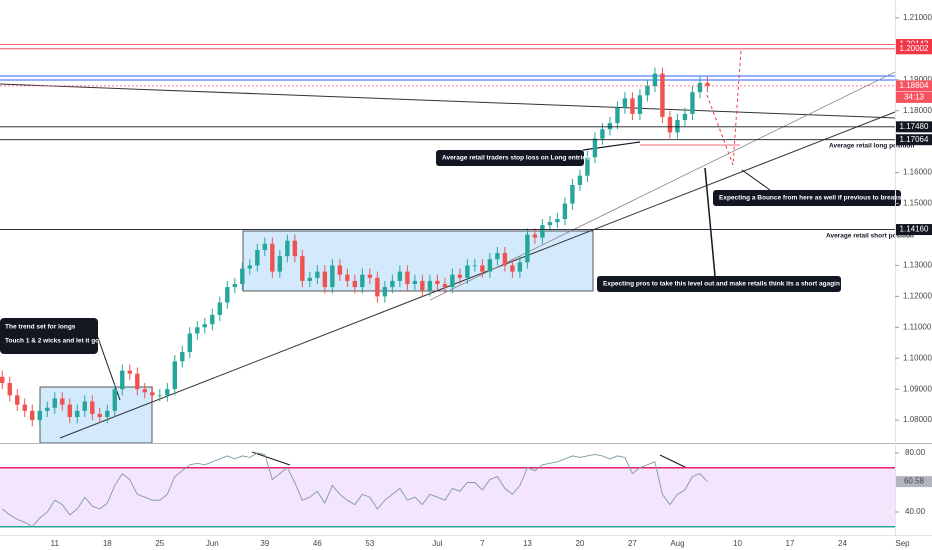  Describe the element at coordinates (677, 543) in the screenshot. I see `x-tick-label: Aug` at that location.